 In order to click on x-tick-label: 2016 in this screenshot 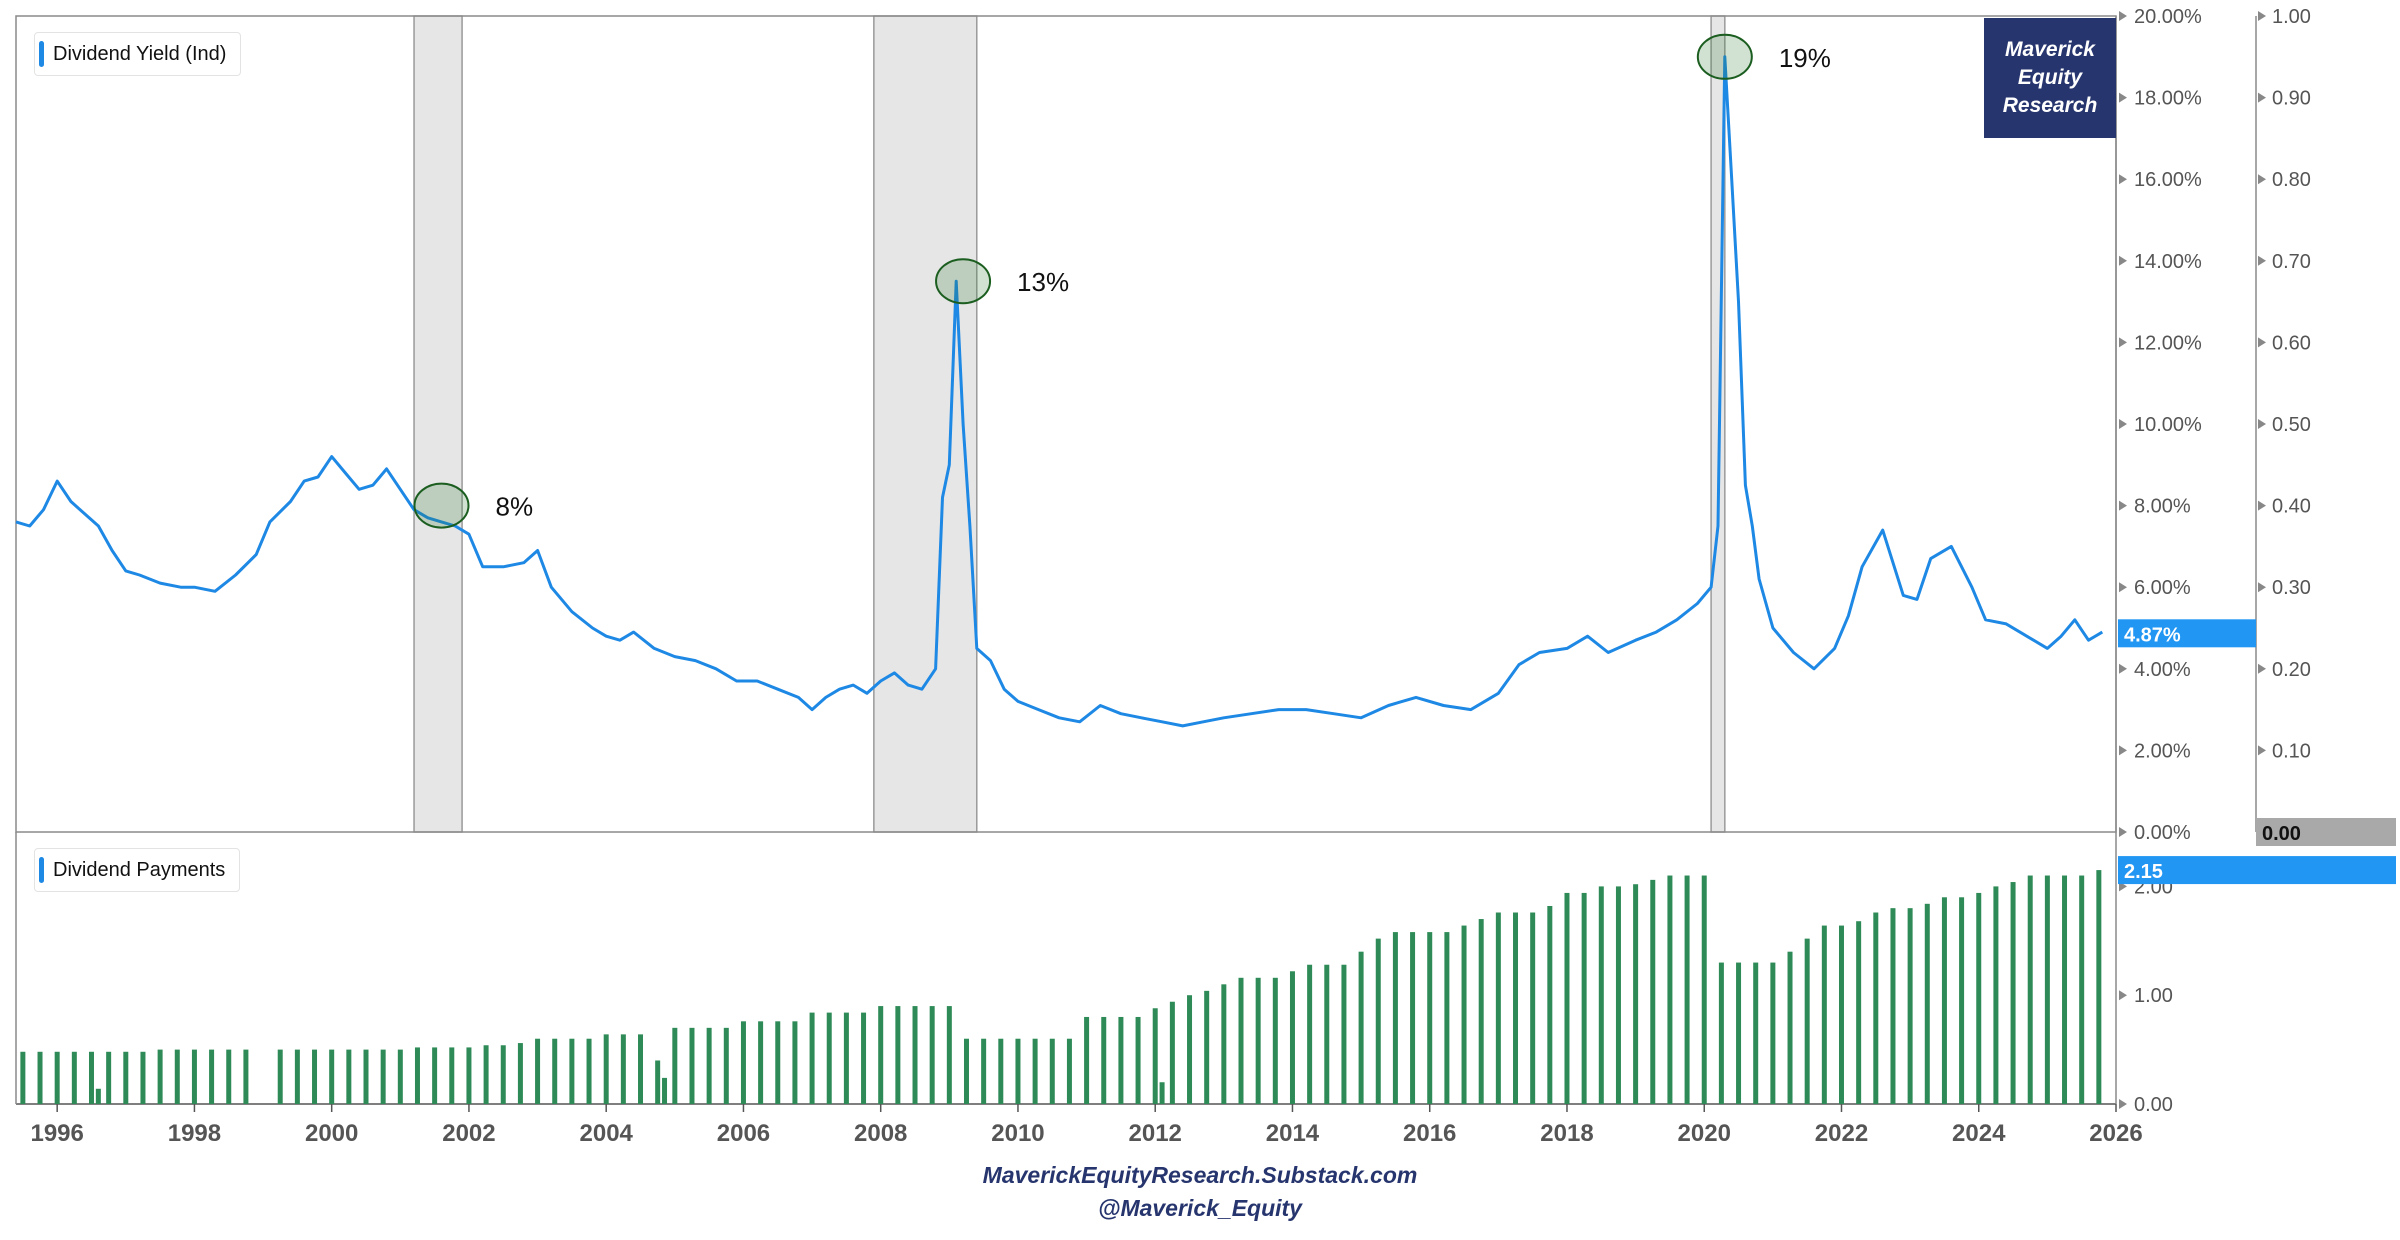, I will do `click(1429, 1133)`.